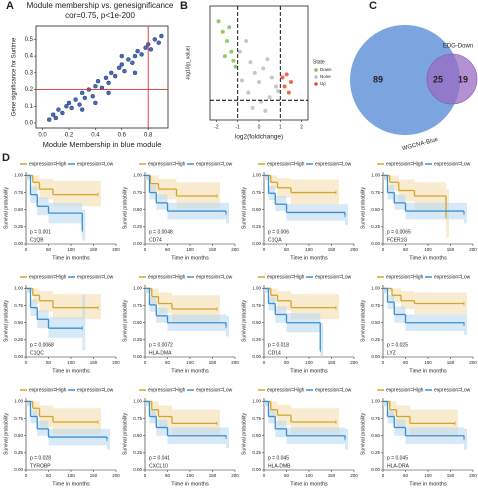 The width and height of the screenshot is (478, 500). What do you see at coordinates (158, 466) in the screenshot?
I see `gene-name: CXCL10` at bounding box center [158, 466].